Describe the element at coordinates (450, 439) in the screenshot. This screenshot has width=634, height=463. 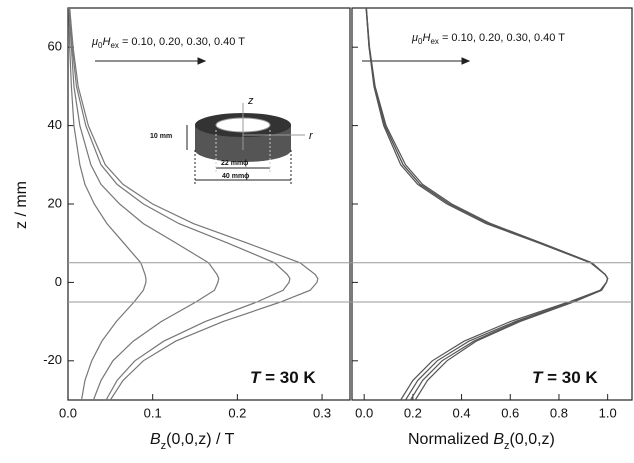
I see `x-axis-label-part: Normalized` at that location.